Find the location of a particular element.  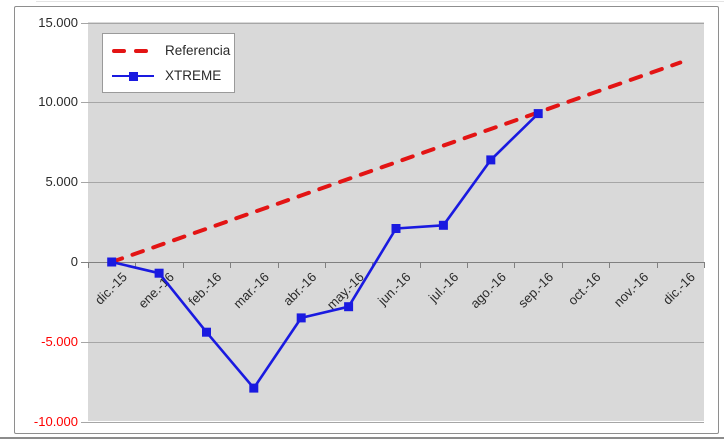

y-axis-tick-label: 0 is located at coordinates (74, 261).